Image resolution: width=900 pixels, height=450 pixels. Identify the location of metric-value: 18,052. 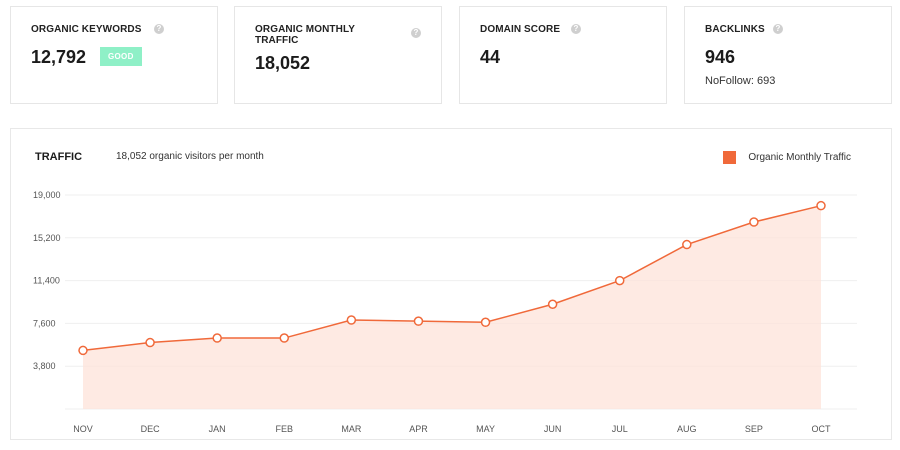
(283, 63).